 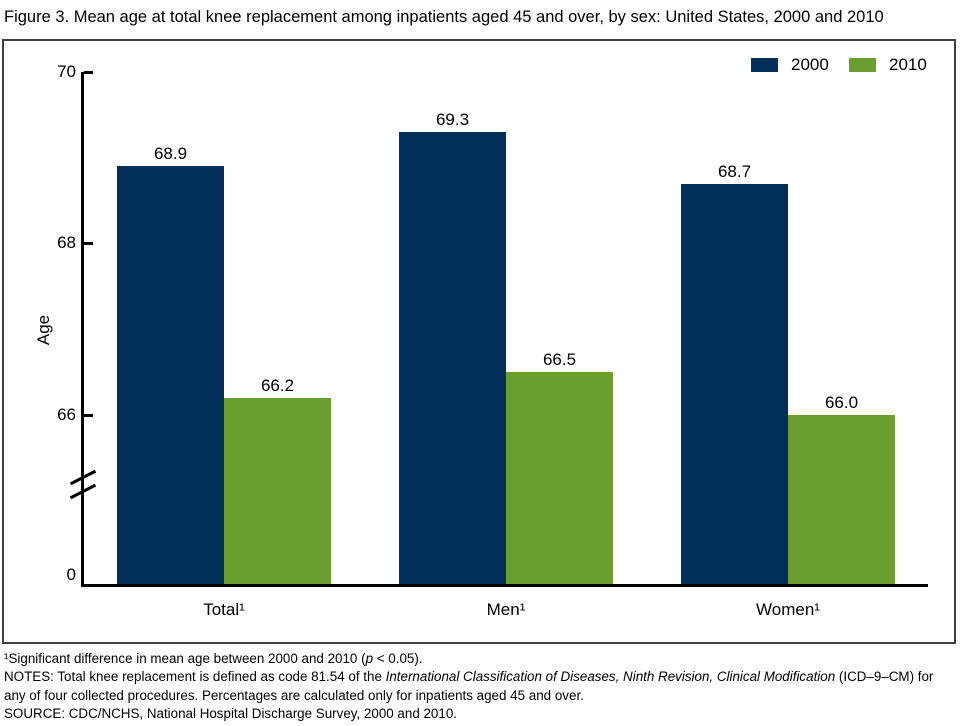 What do you see at coordinates (170, 375) in the screenshot?
I see `bar-2000-total` at bounding box center [170, 375].